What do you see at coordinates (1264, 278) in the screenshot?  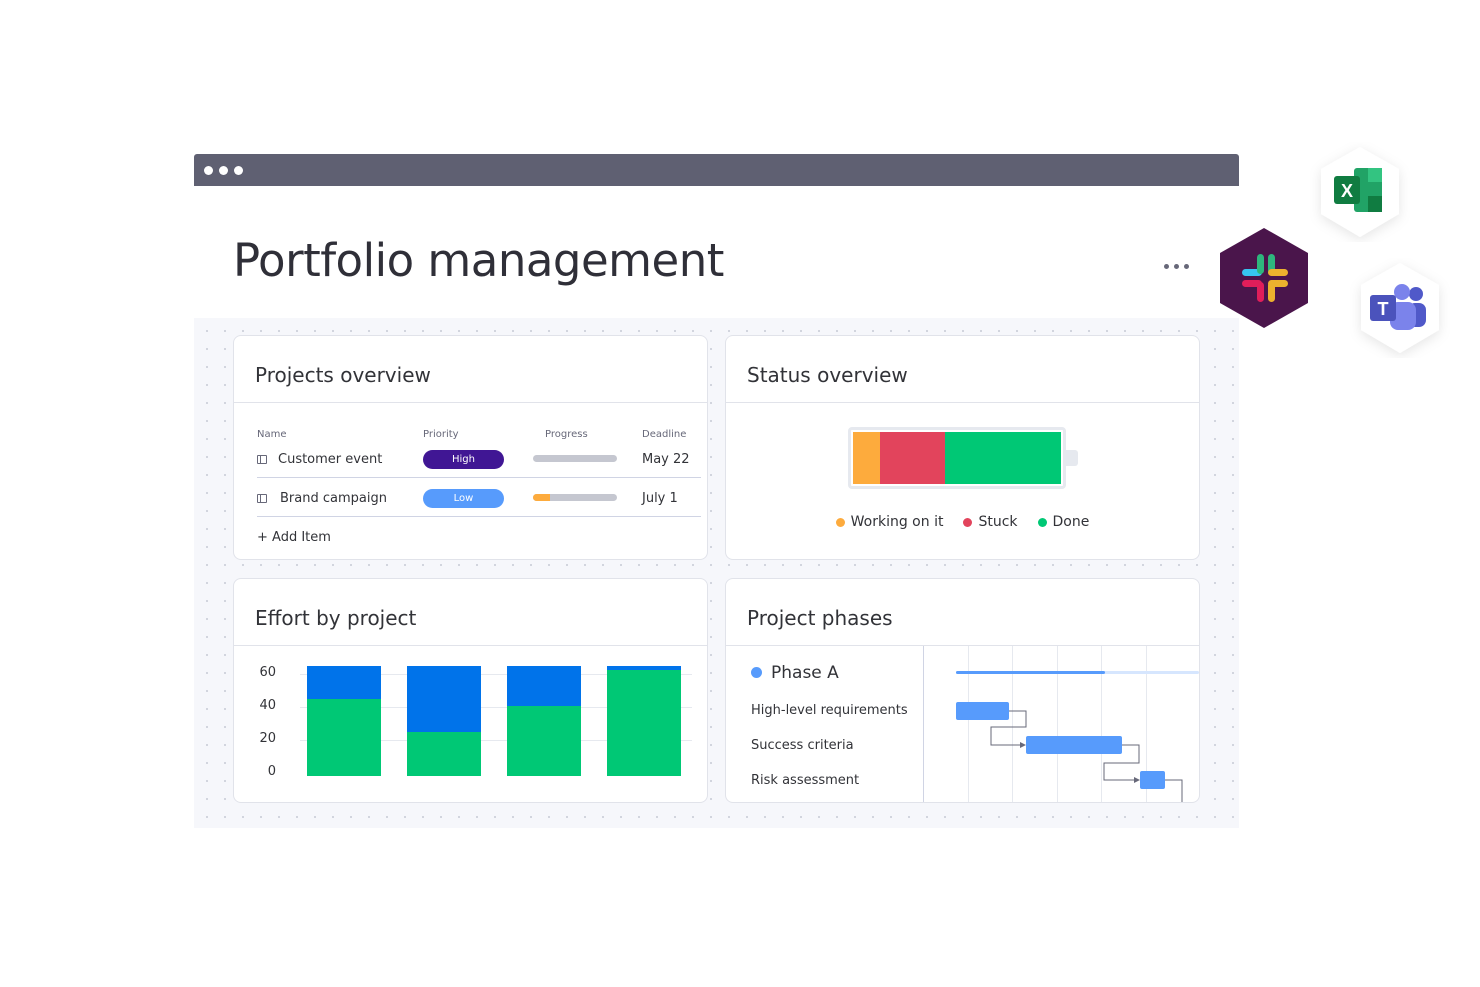 I see `slack-icon` at bounding box center [1264, 278].